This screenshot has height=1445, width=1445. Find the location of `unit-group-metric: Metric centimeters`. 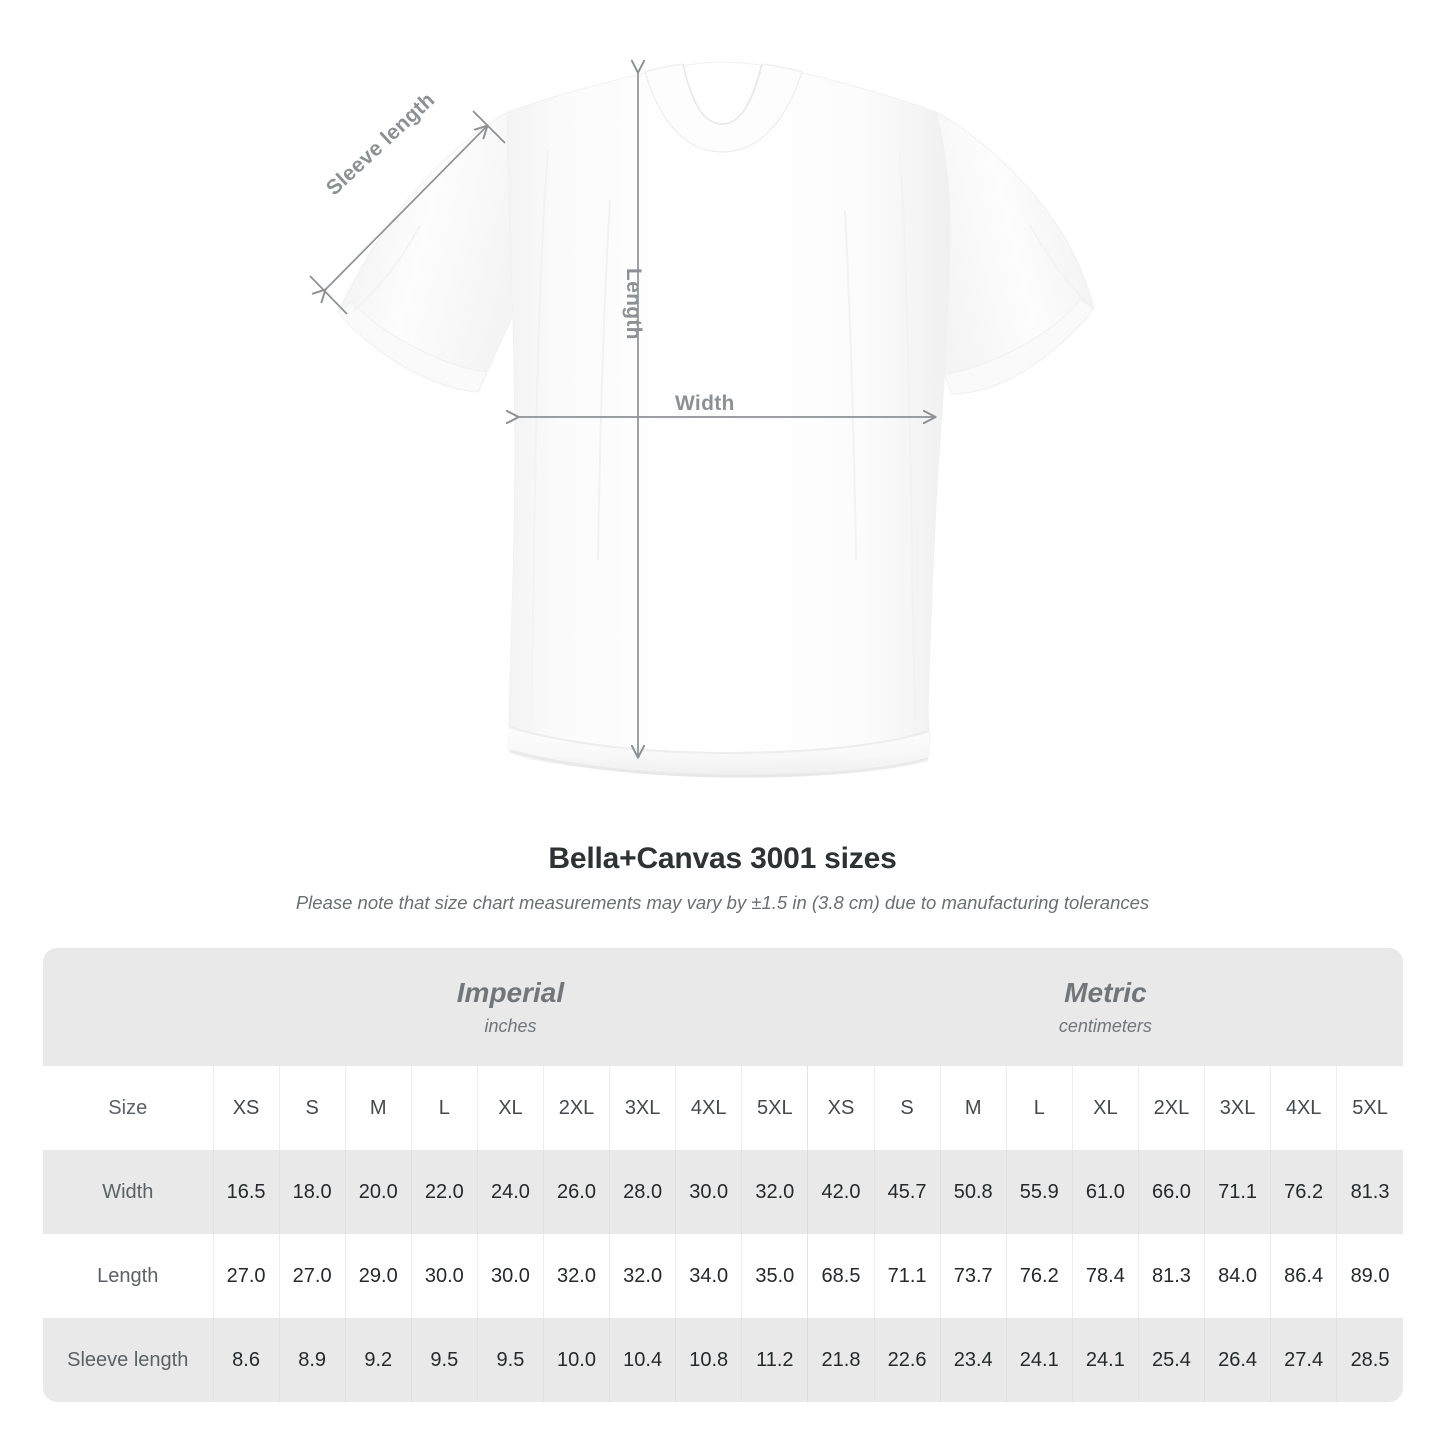

unit-group-metric: Metric centimeters is located at coordinates (1105, 1007).